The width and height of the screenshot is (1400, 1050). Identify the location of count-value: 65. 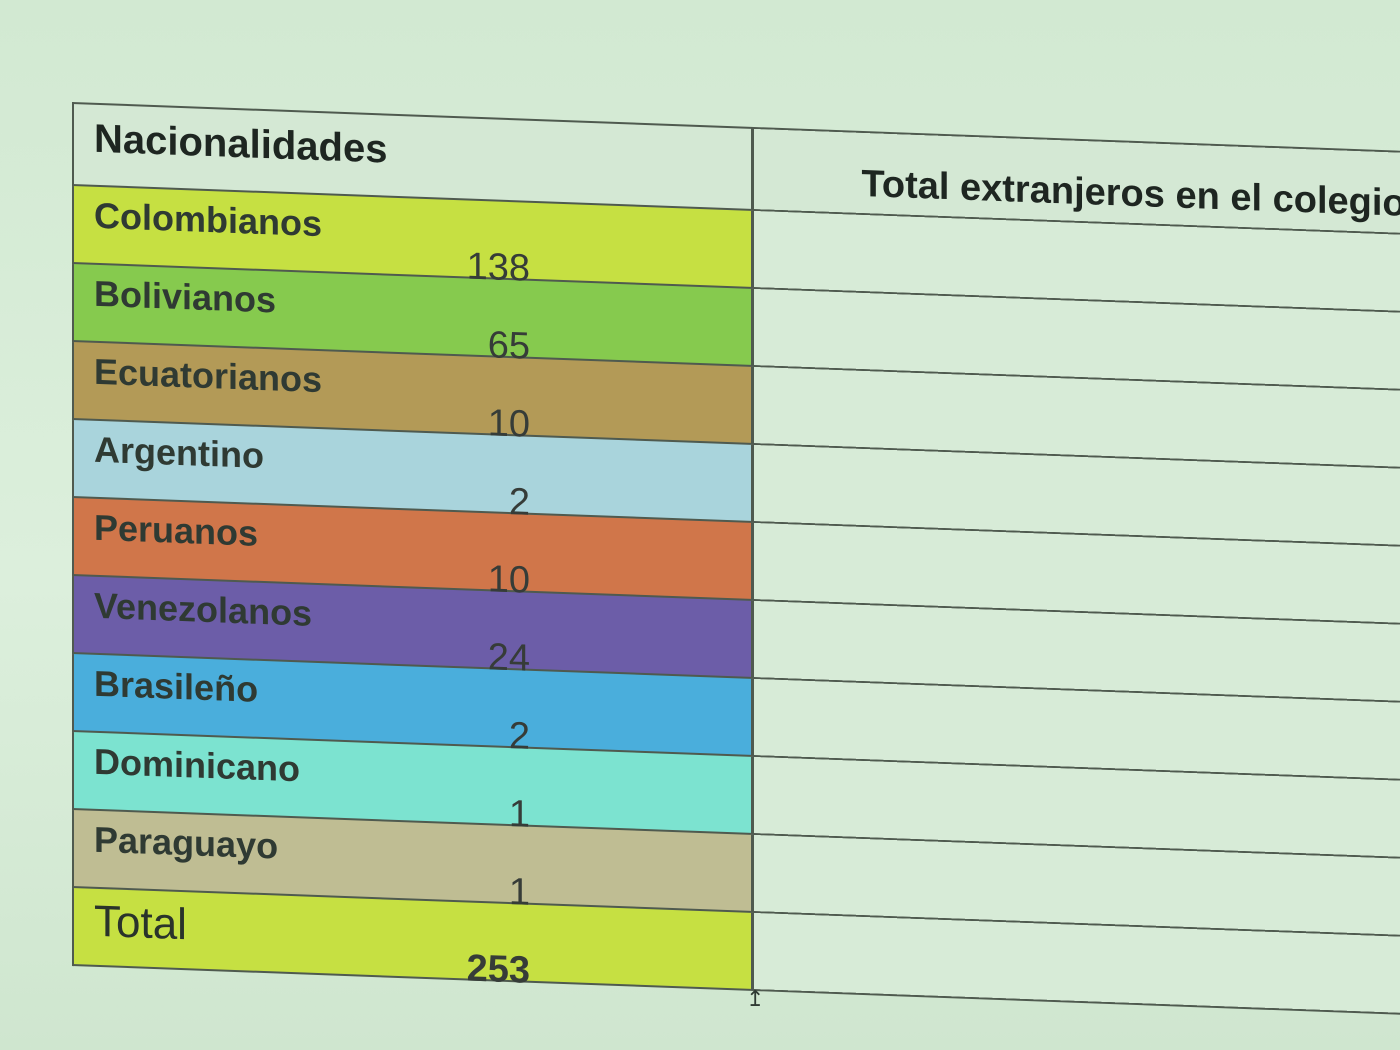
(508, 346).